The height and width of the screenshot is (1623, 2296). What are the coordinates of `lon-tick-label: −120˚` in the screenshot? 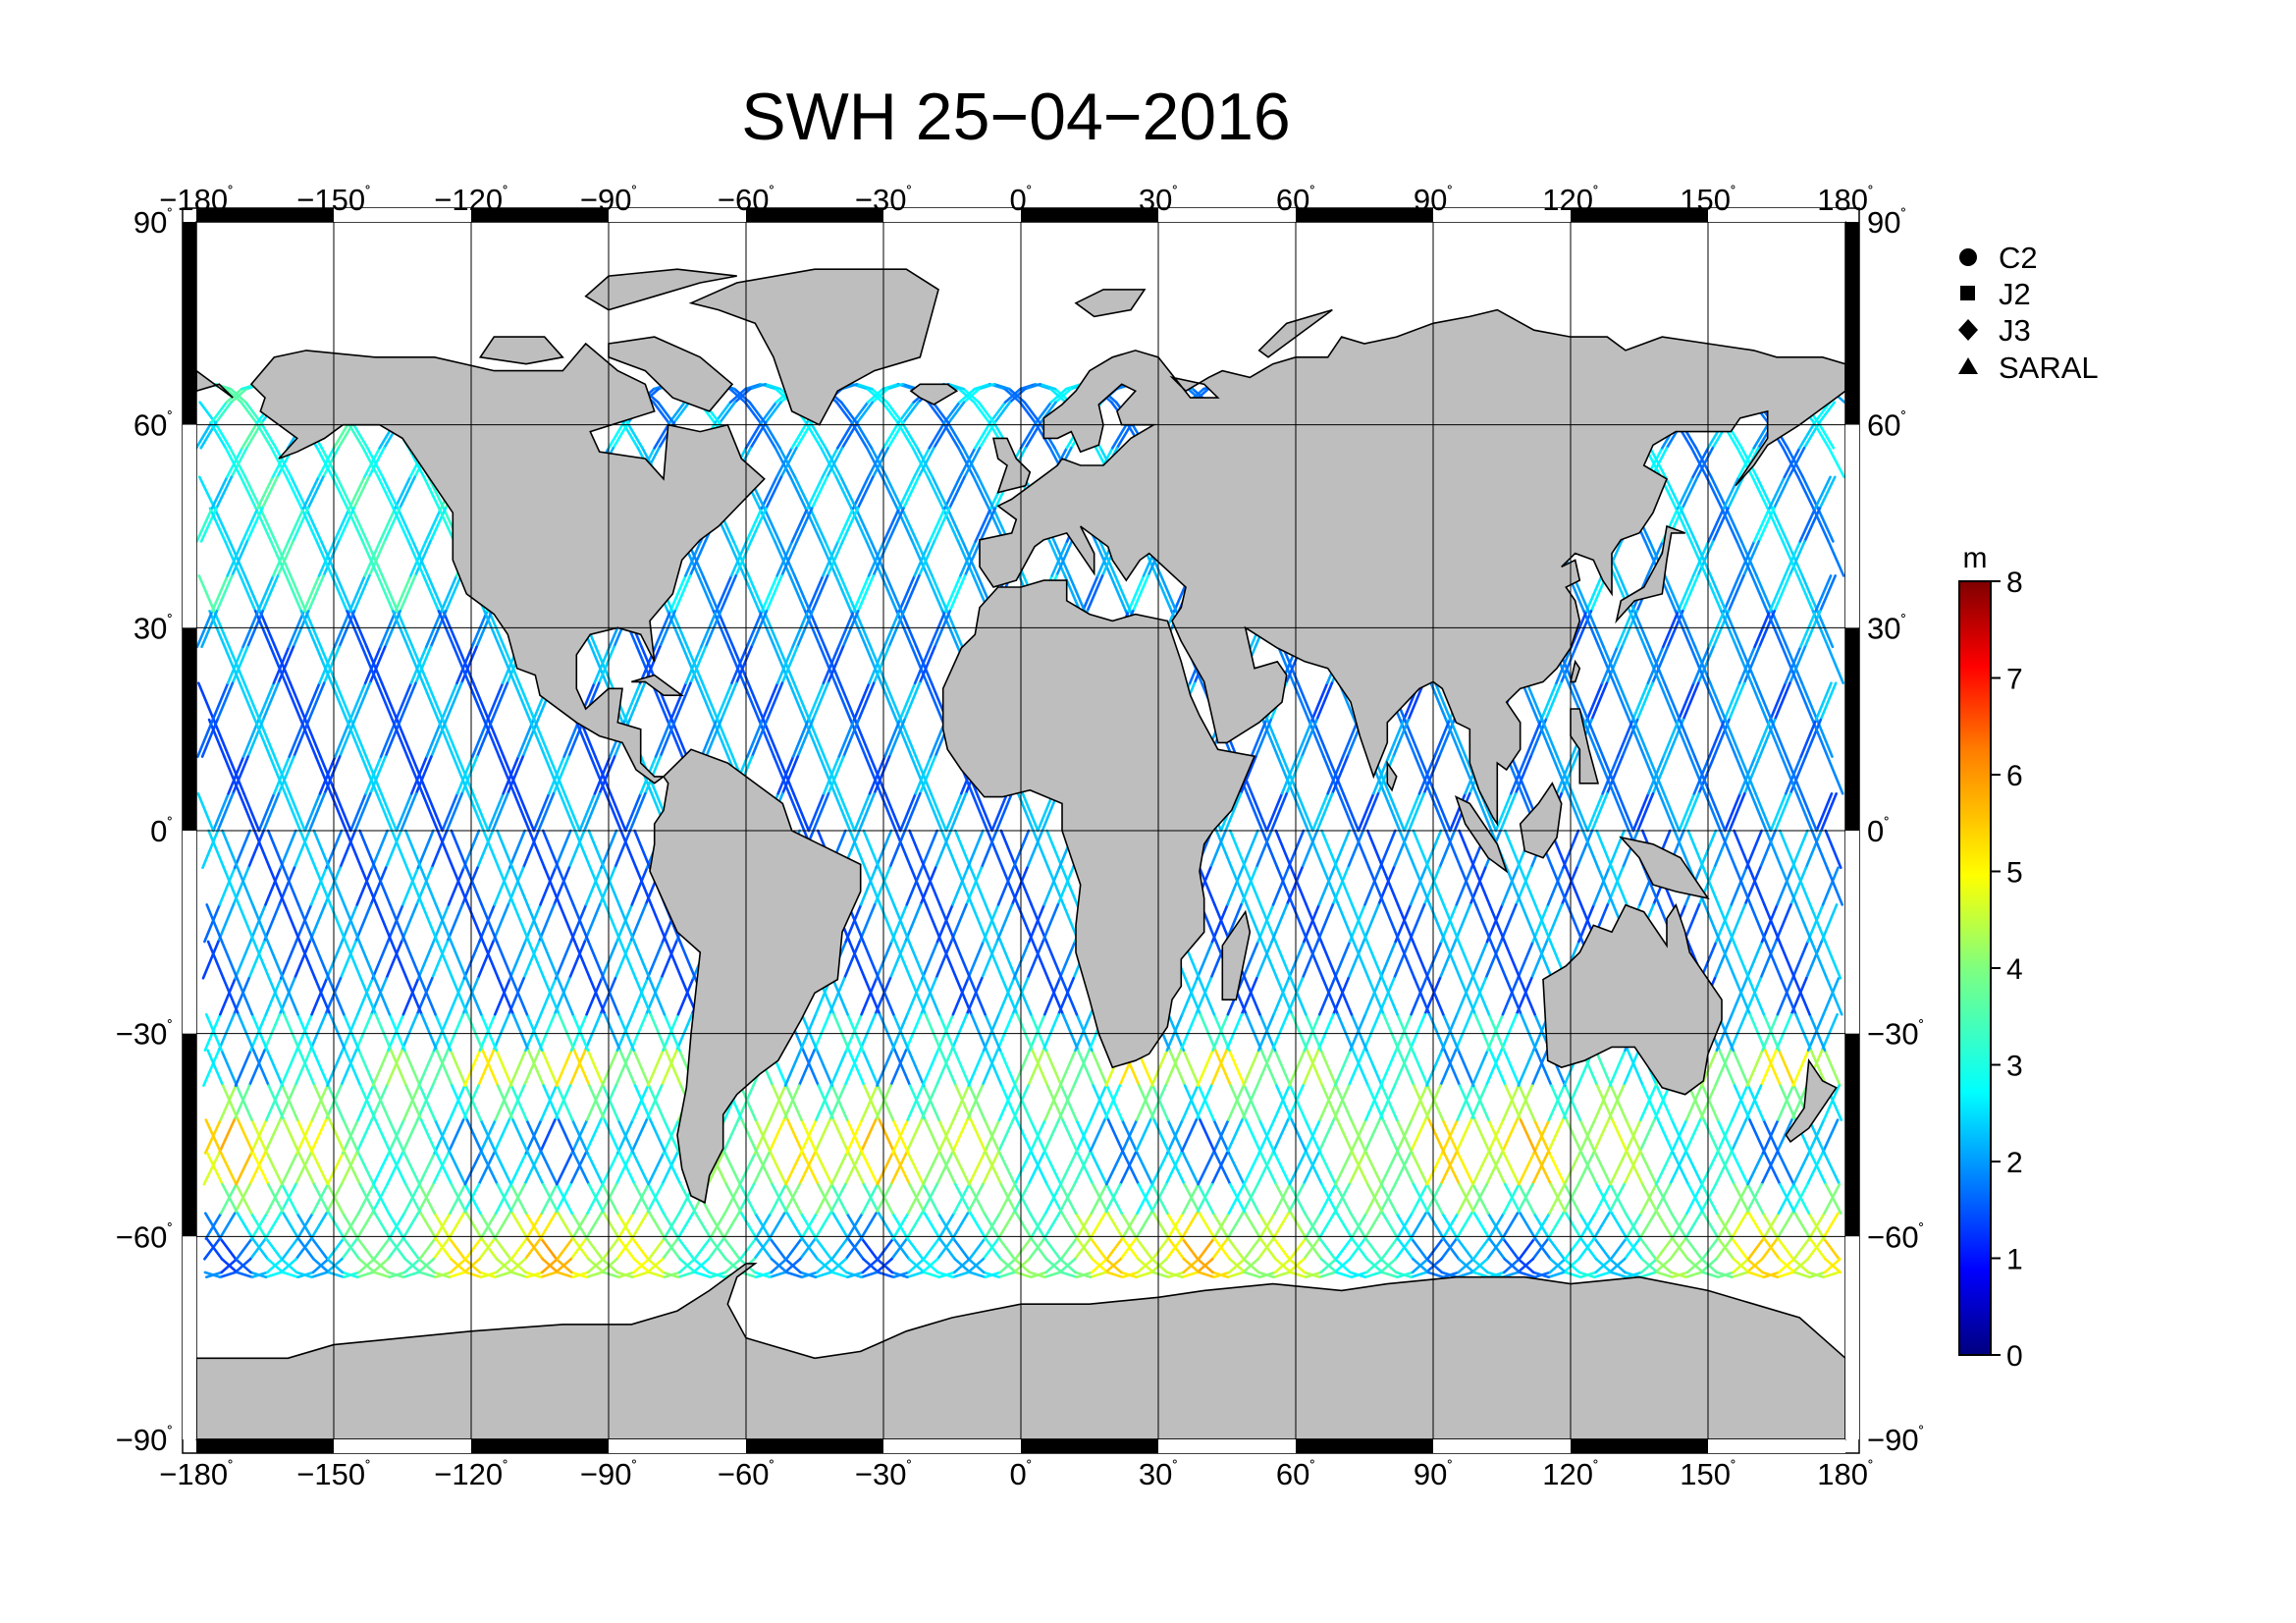 It's located at (471, 200).